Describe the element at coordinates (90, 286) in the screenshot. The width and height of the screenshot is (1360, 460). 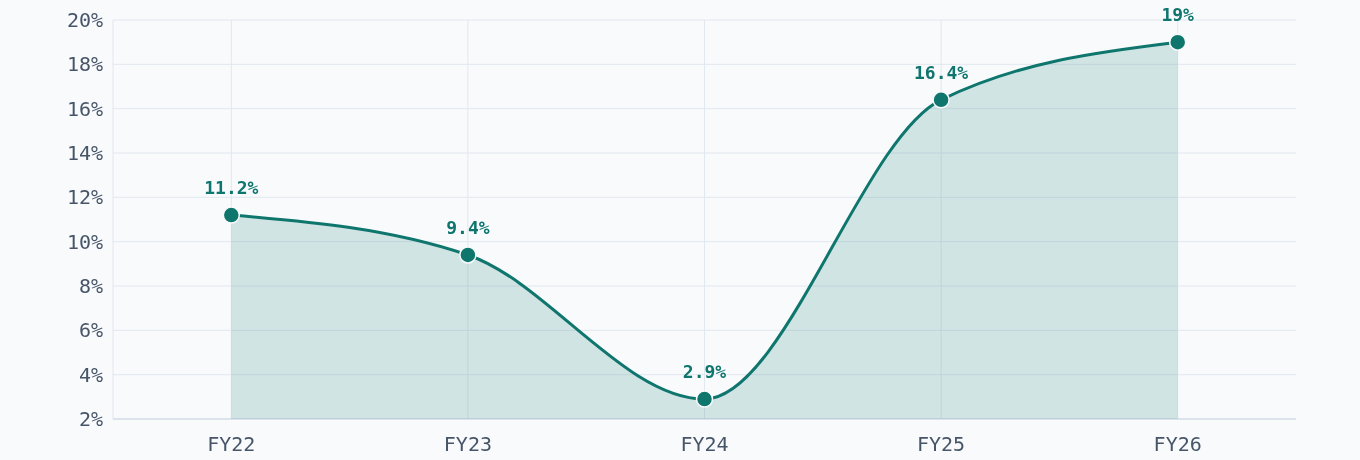
I see `y-tick-label: 8%` at that location.